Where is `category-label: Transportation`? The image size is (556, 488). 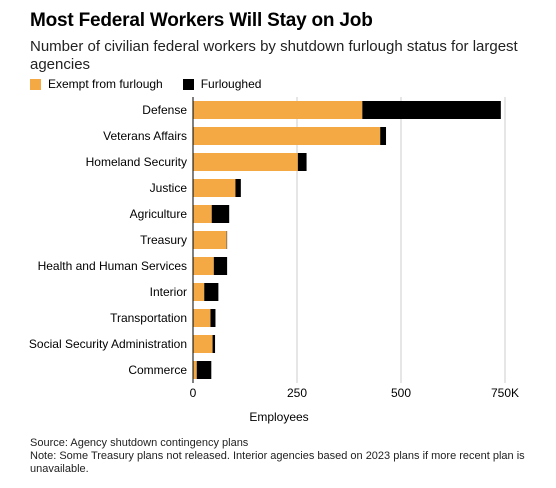
category-label: Transportation is located at coordinates (148, 318).